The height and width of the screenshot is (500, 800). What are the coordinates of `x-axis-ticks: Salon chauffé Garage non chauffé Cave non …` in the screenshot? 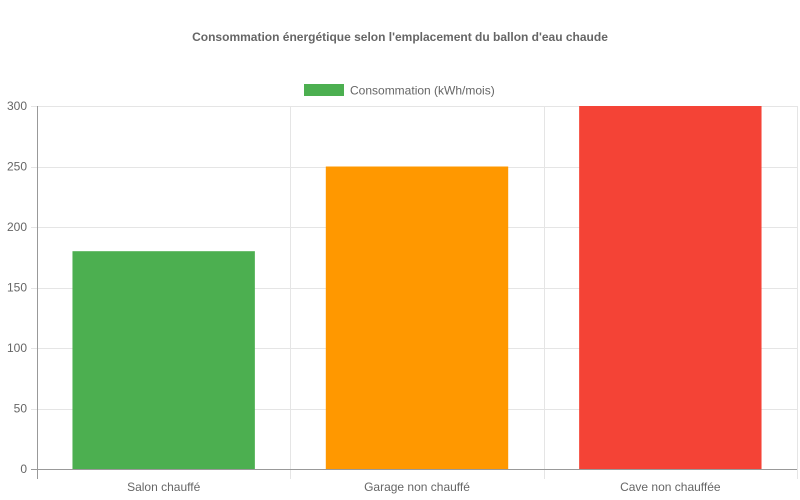 It's located at (424, 487).